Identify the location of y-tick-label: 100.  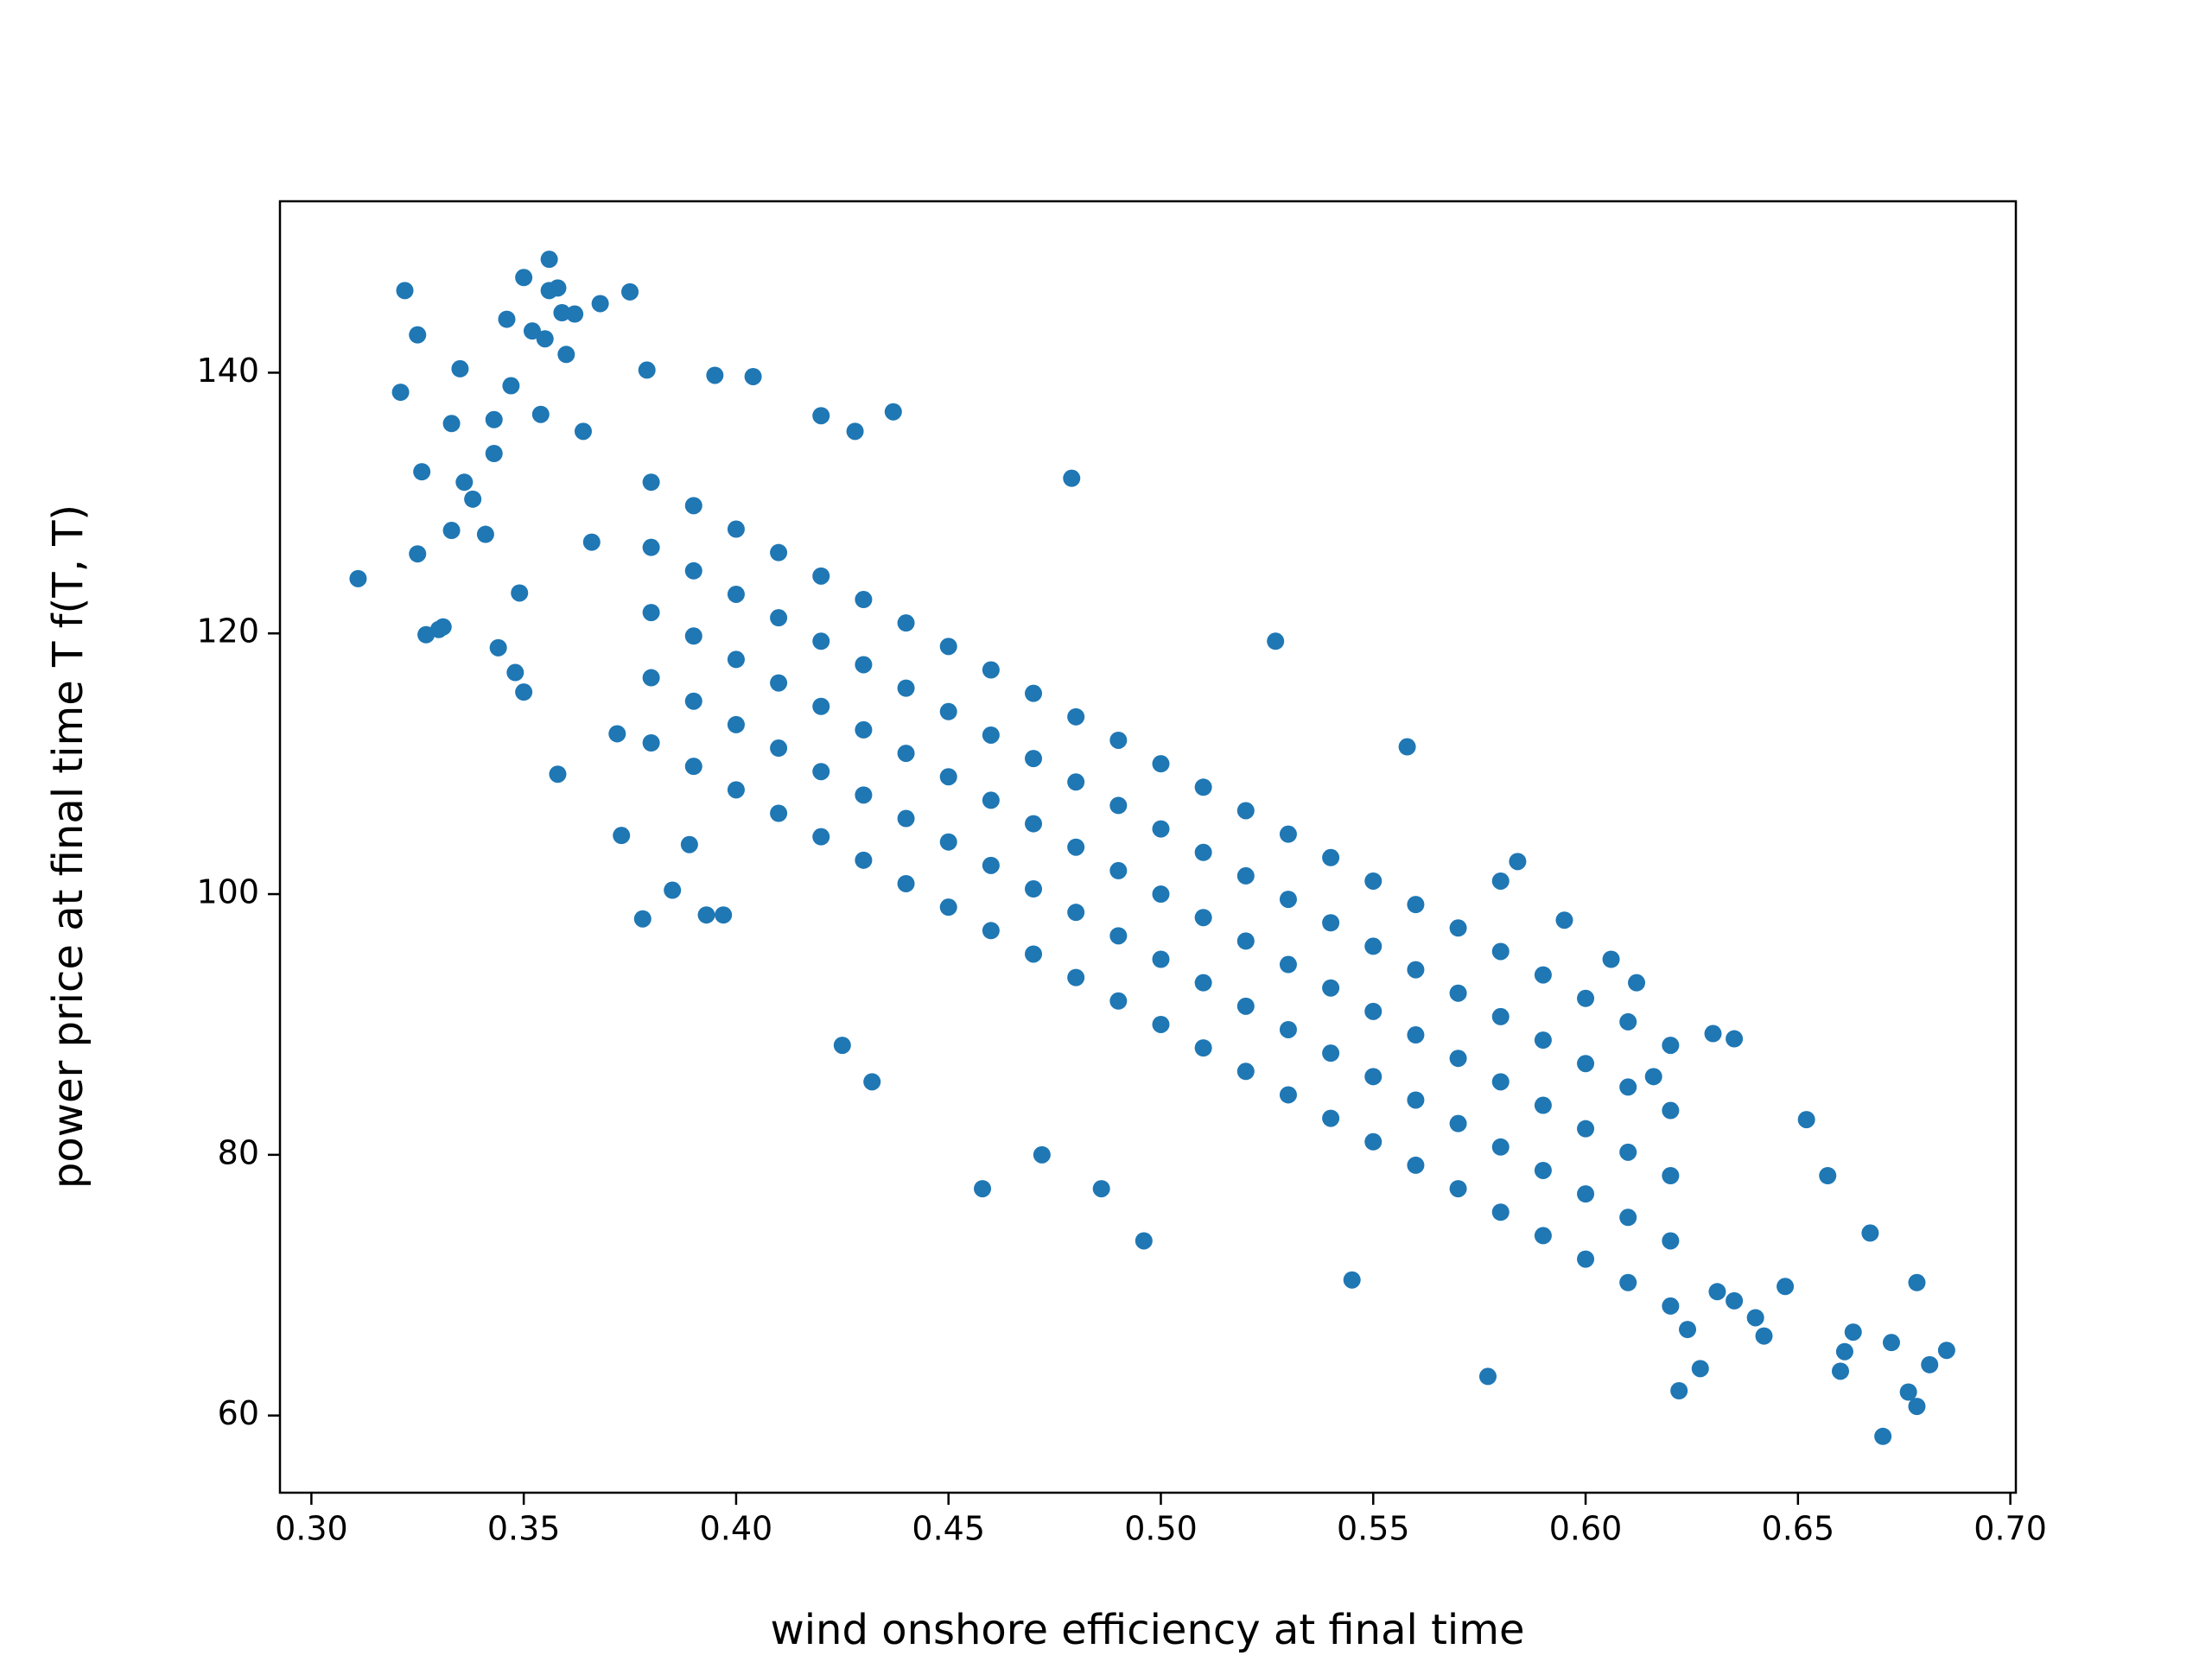
(227, 892).